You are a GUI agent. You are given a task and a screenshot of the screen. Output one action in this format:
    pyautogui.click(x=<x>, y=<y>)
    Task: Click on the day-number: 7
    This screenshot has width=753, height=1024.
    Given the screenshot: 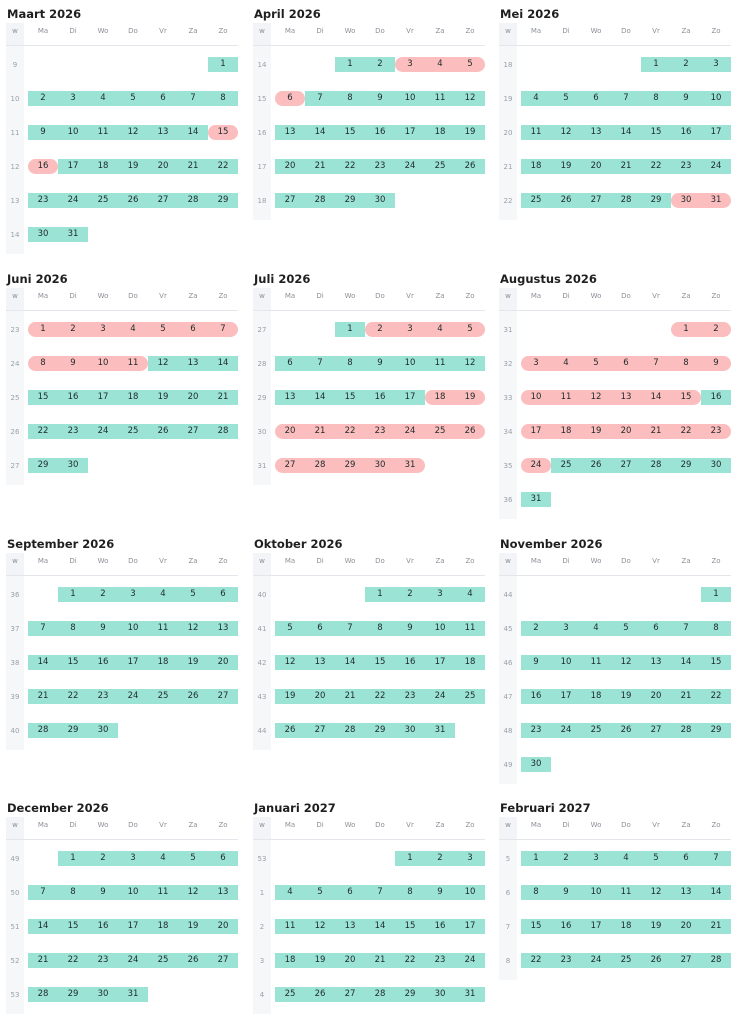 What is the action you would take?
    pyautogui.click(x=686, y=628)
    